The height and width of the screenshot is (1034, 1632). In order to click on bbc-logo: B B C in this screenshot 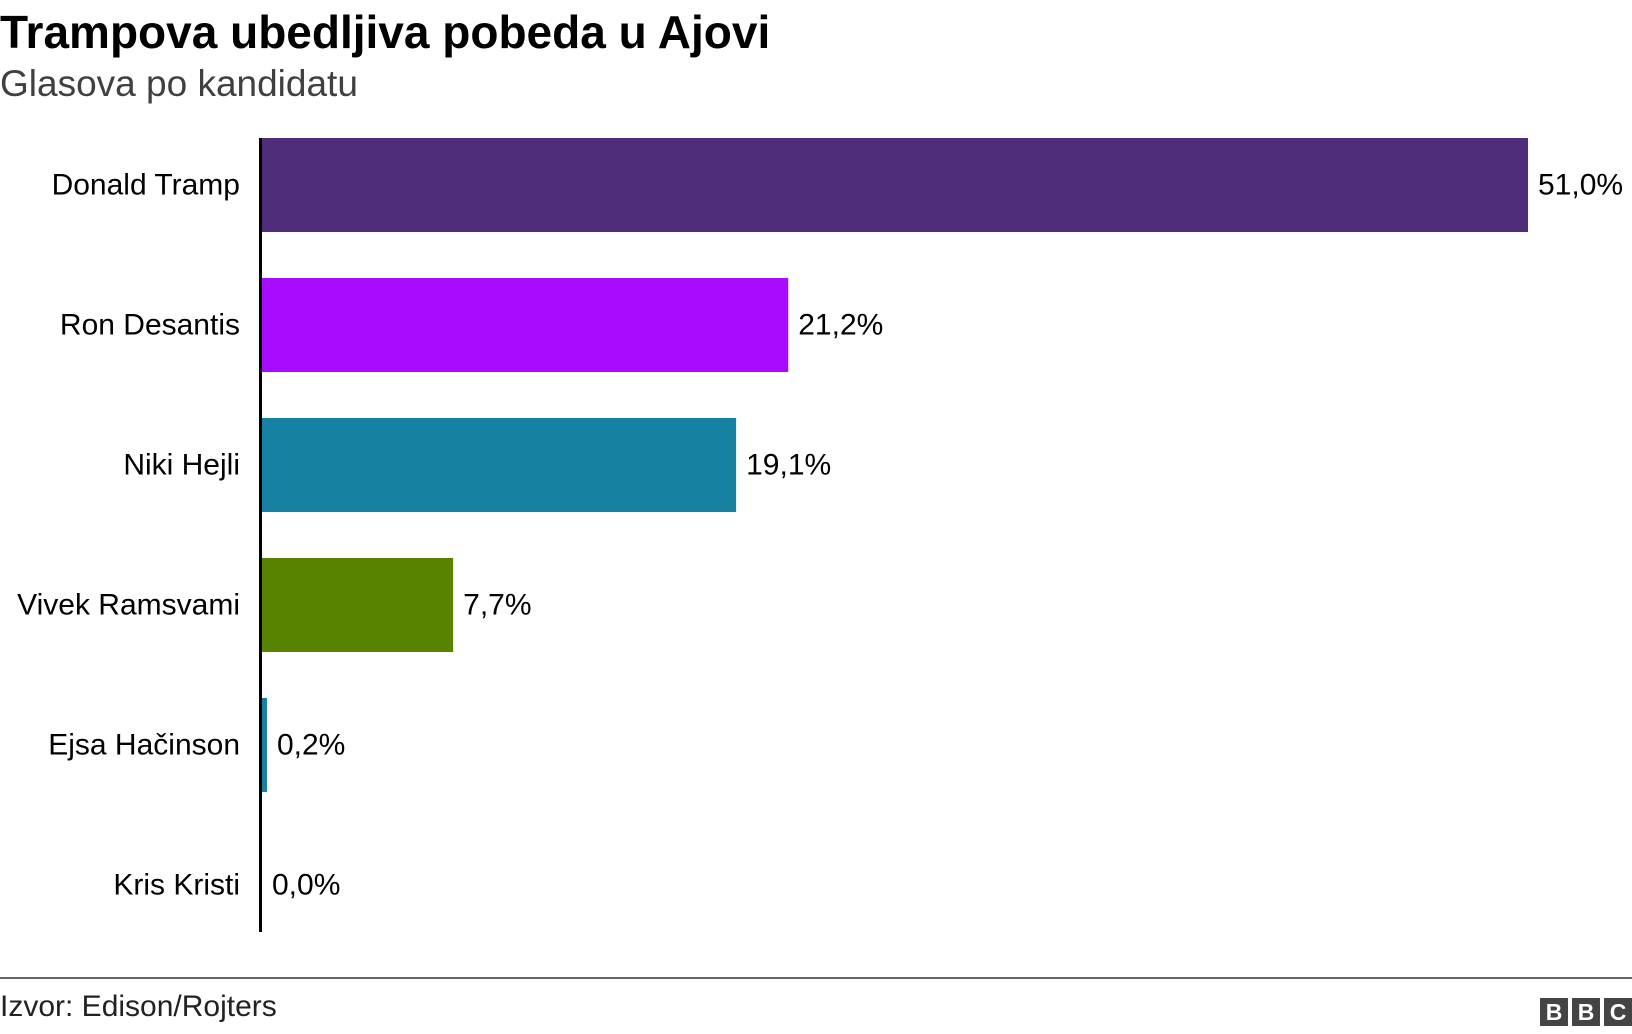, I will do `click(1586, 1012)`.